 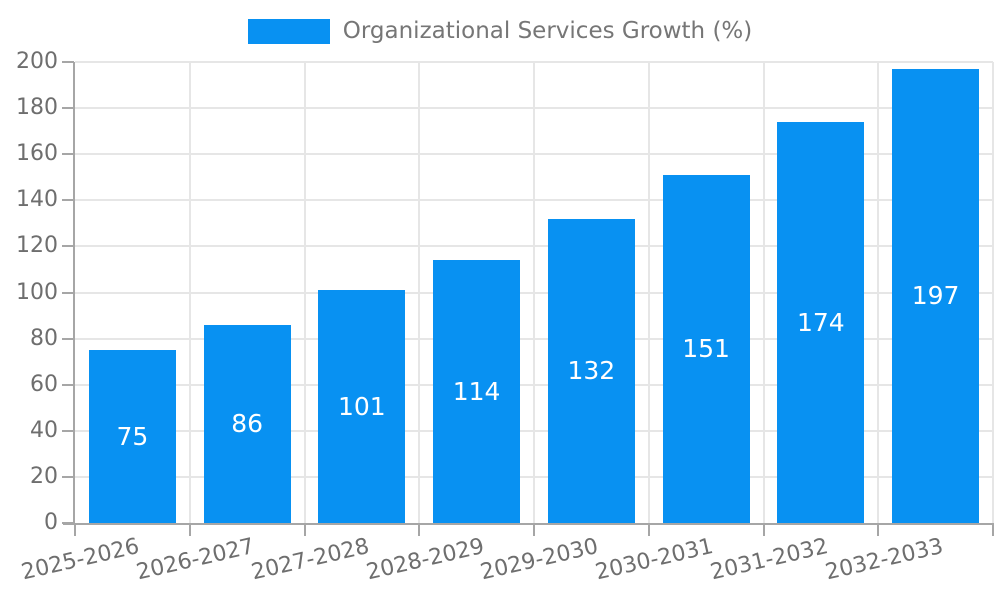 What do you see at coordinates (37, 108) in the screenshot?
I see `y-tick-label: 180` at bounding box center [37, 108].